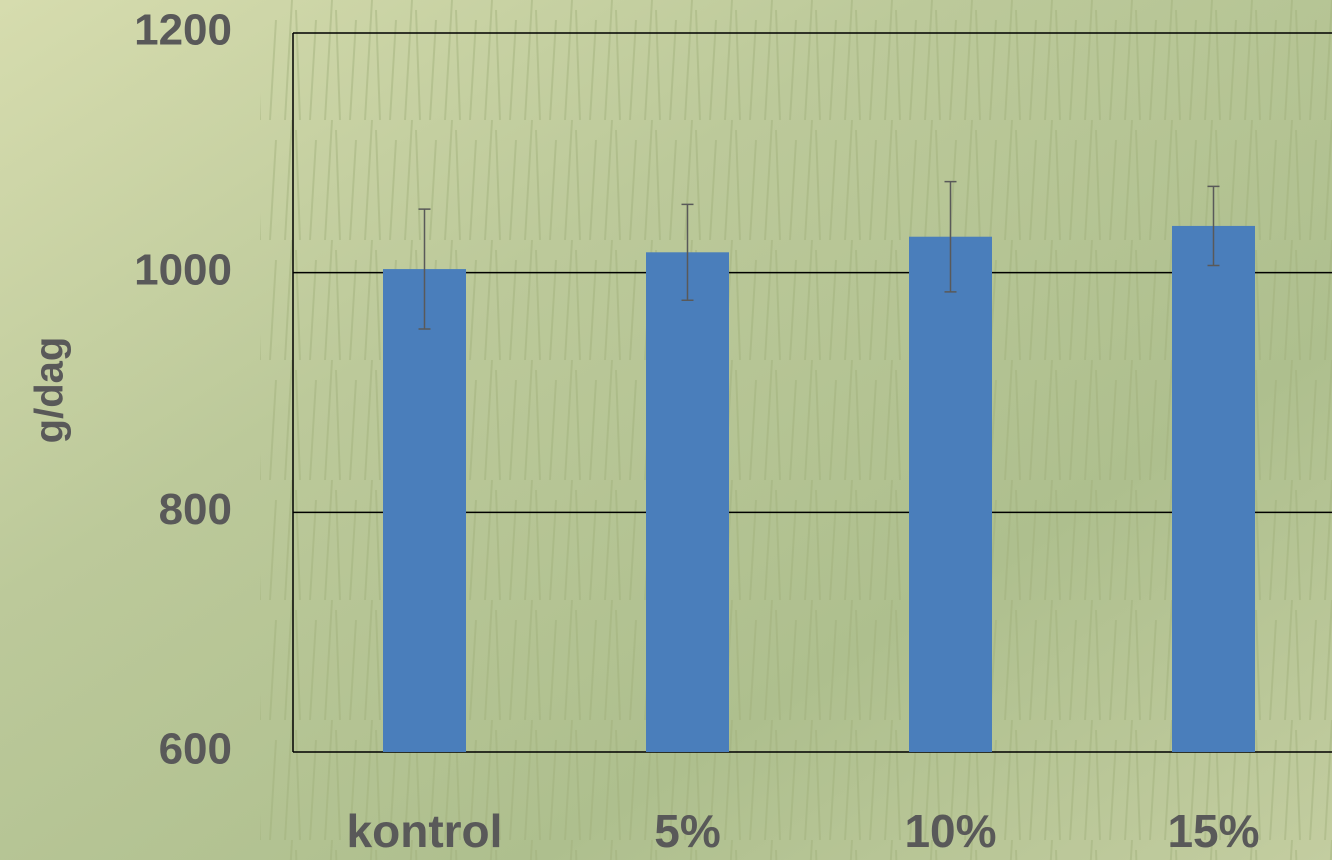  Describe the element at coordinates (687, 831) in the screenshot. I see `x-tick-label: 5%` at that location.